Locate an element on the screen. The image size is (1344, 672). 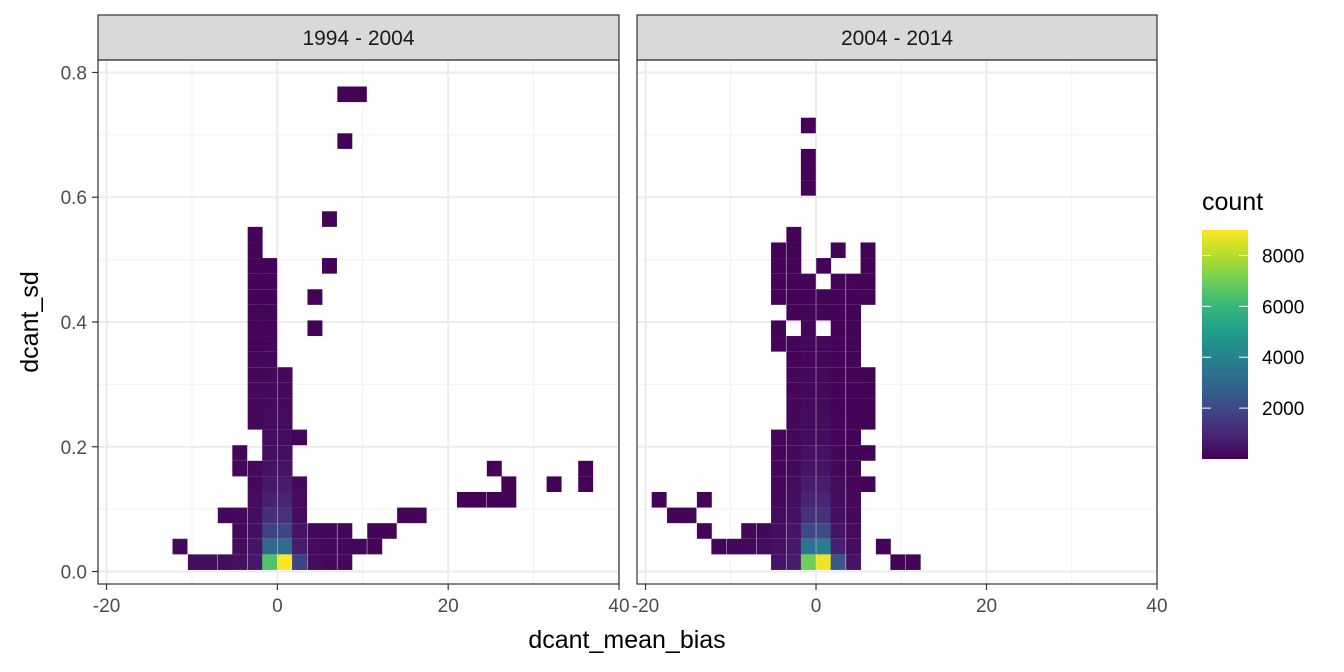
x-axis-panel-1: -20 0 20 40 is located at coordinates (361, 600).